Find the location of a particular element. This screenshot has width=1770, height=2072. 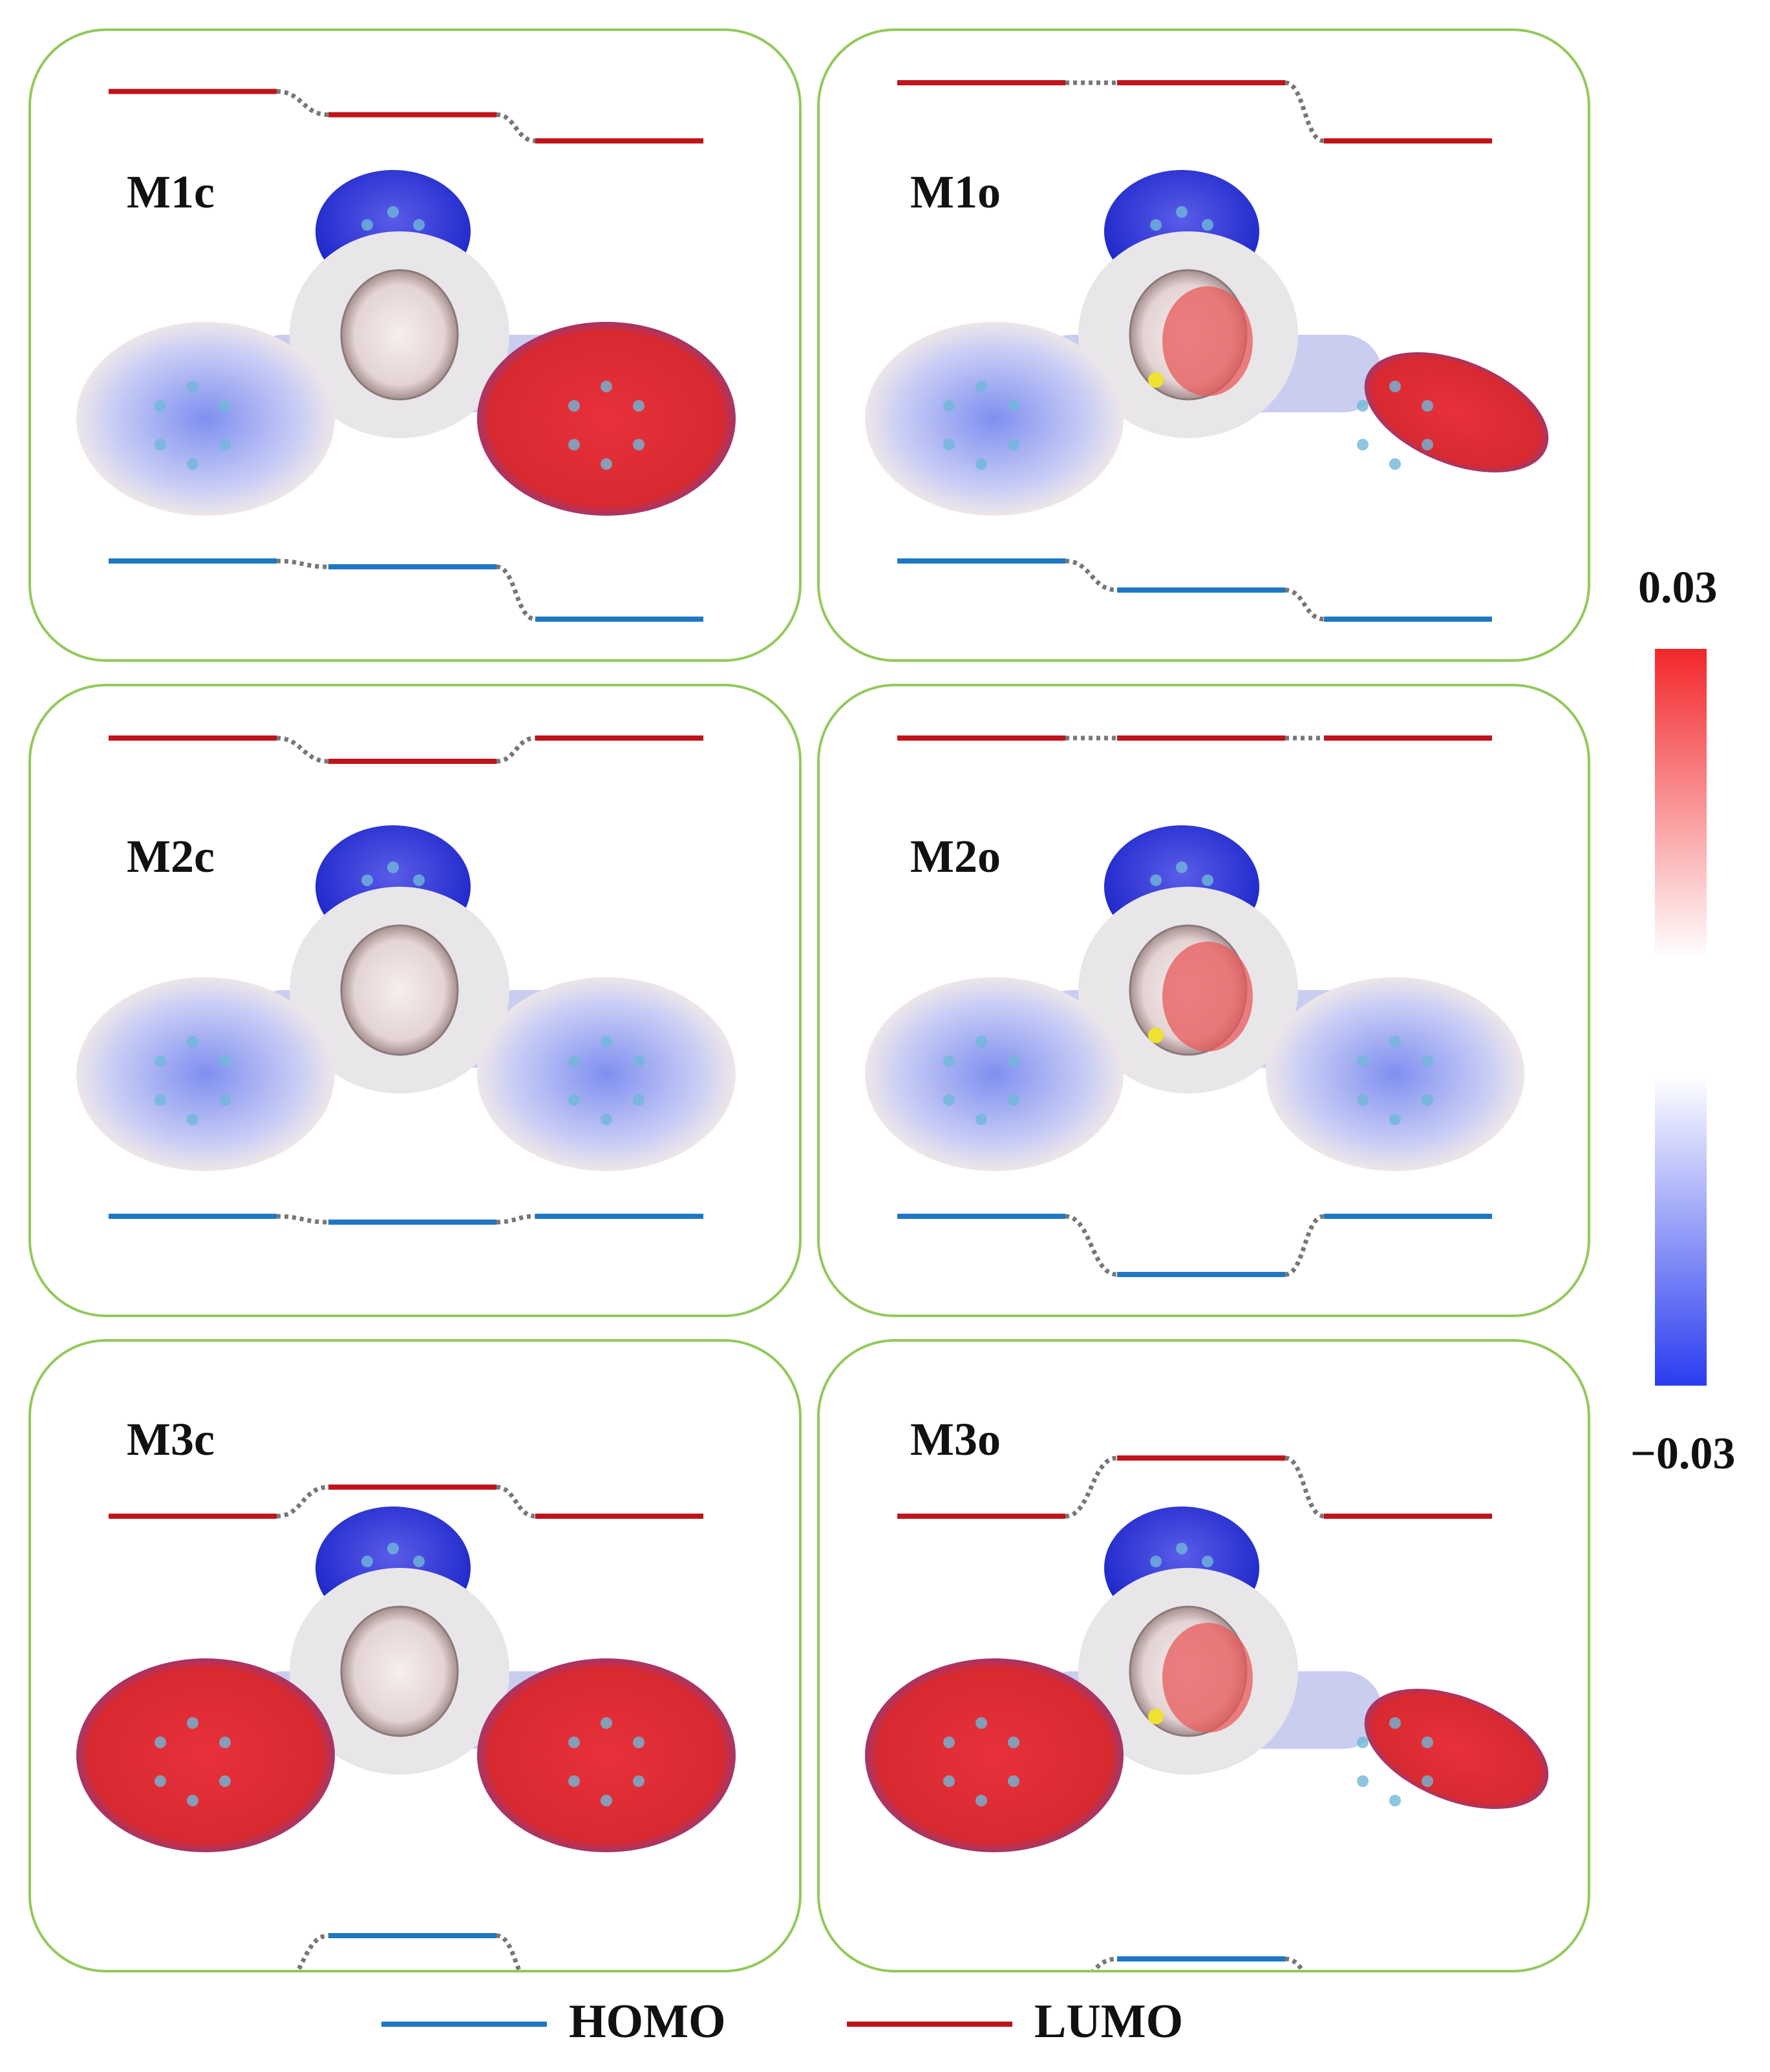

panel-m2c: M2c is located at coordinates (415, 1000).